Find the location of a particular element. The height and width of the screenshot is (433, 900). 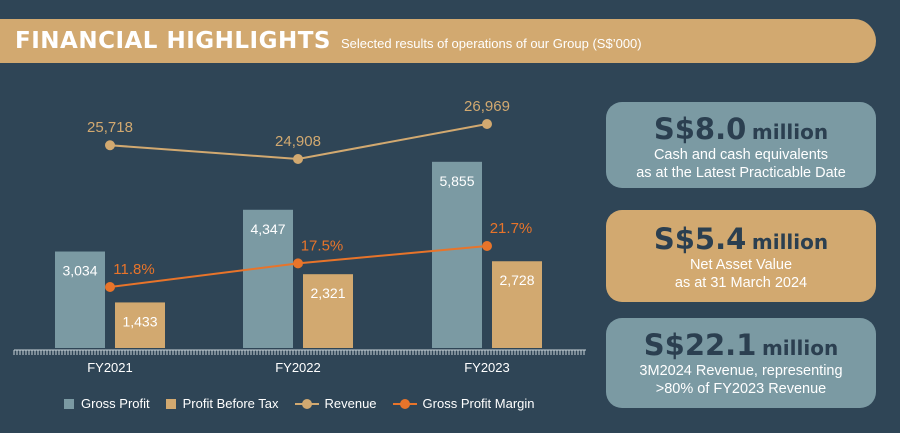

profit-before-tax-label: 1,433 is located at coordinates (139, 321).